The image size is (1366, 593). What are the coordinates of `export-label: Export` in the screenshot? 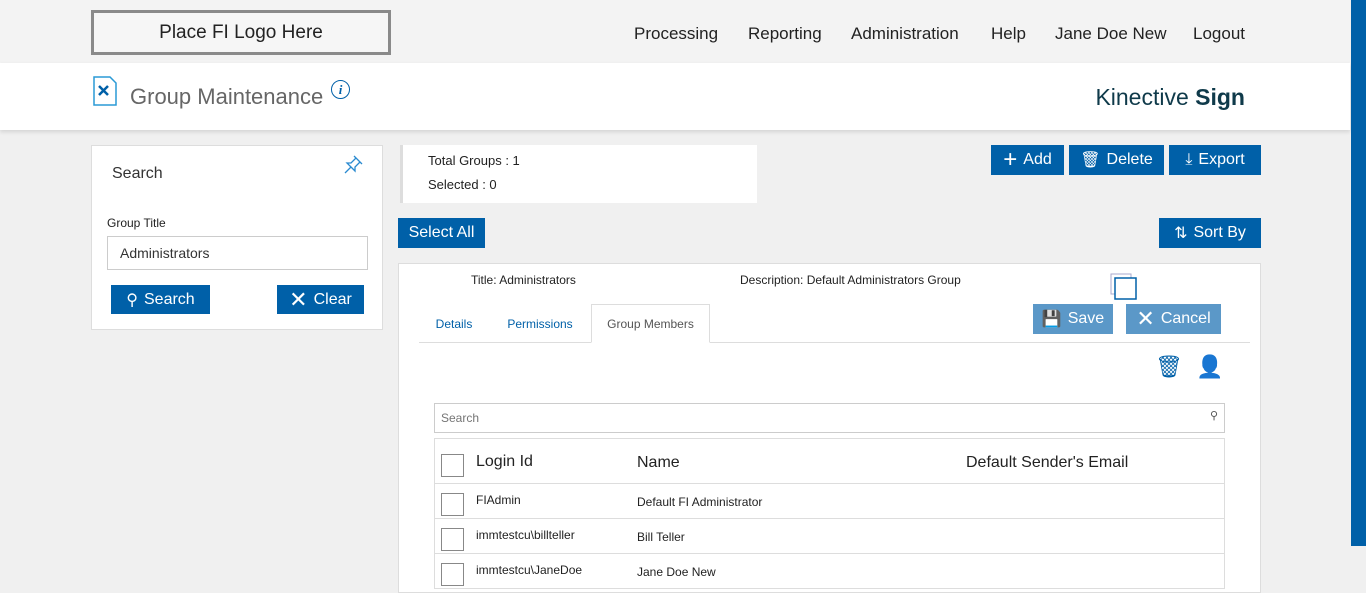 It's located at (1221, 159).